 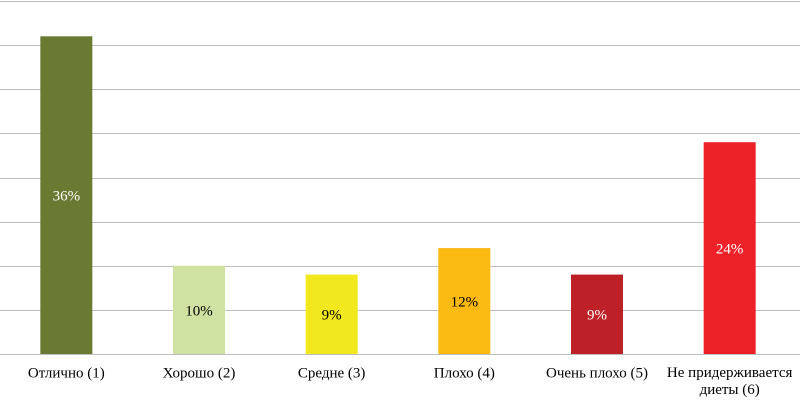 I want to click on x-tick-label: Хорошо (2), so click(x=199, y=373).